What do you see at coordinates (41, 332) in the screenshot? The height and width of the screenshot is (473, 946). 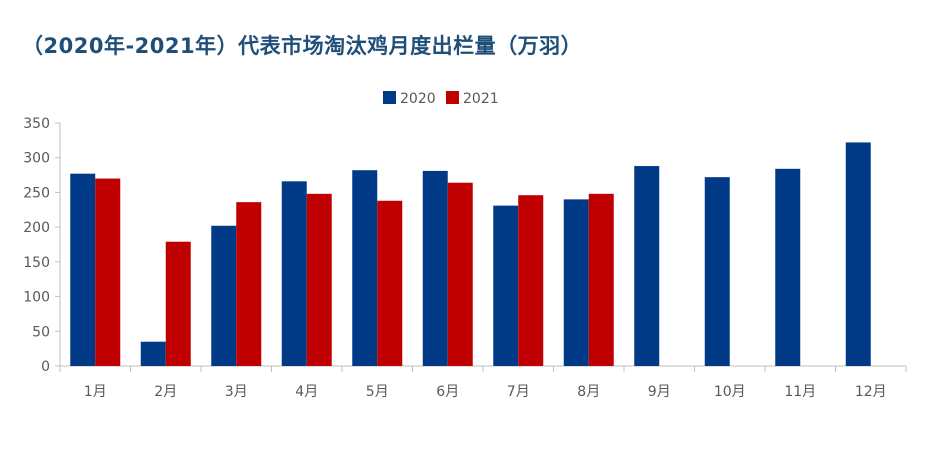 I see `y-tick-label: 50` at bounding box center [41, 332].